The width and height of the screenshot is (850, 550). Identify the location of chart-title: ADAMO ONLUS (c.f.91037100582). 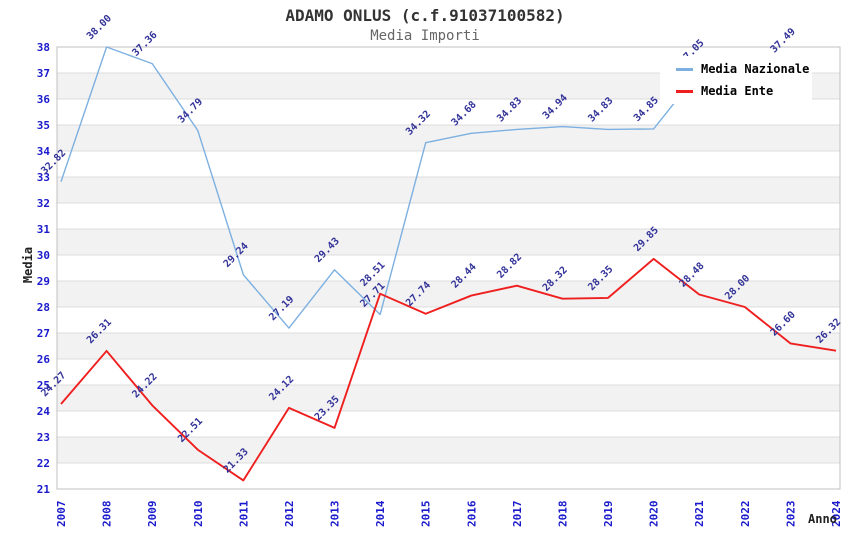
(425, 15).